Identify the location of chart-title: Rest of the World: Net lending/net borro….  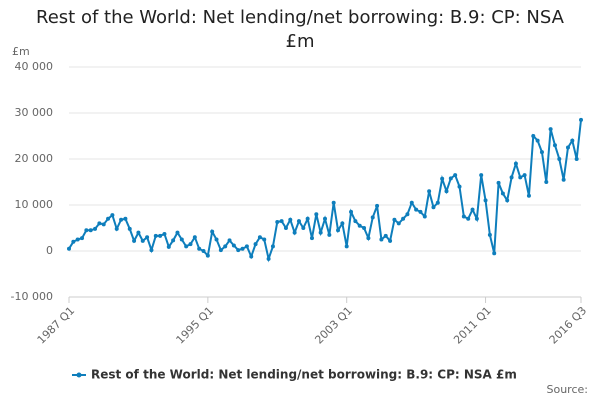
(300, 29).